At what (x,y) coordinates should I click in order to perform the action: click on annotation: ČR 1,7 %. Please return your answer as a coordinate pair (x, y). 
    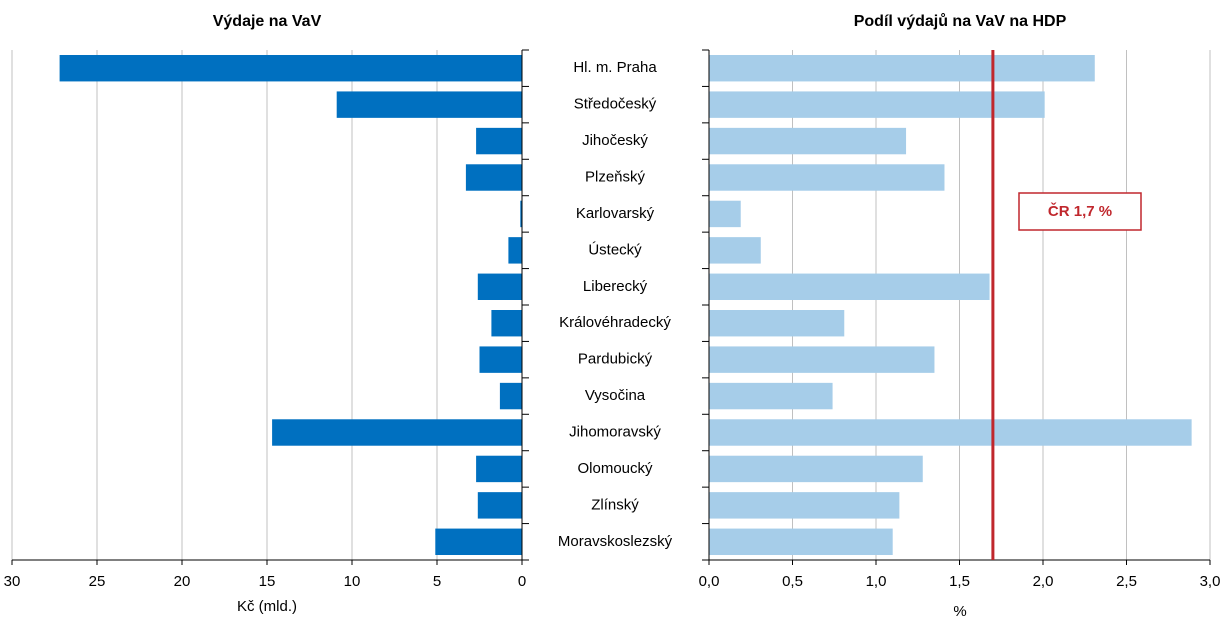
    Looking at the image, I should click on (1080, 211).